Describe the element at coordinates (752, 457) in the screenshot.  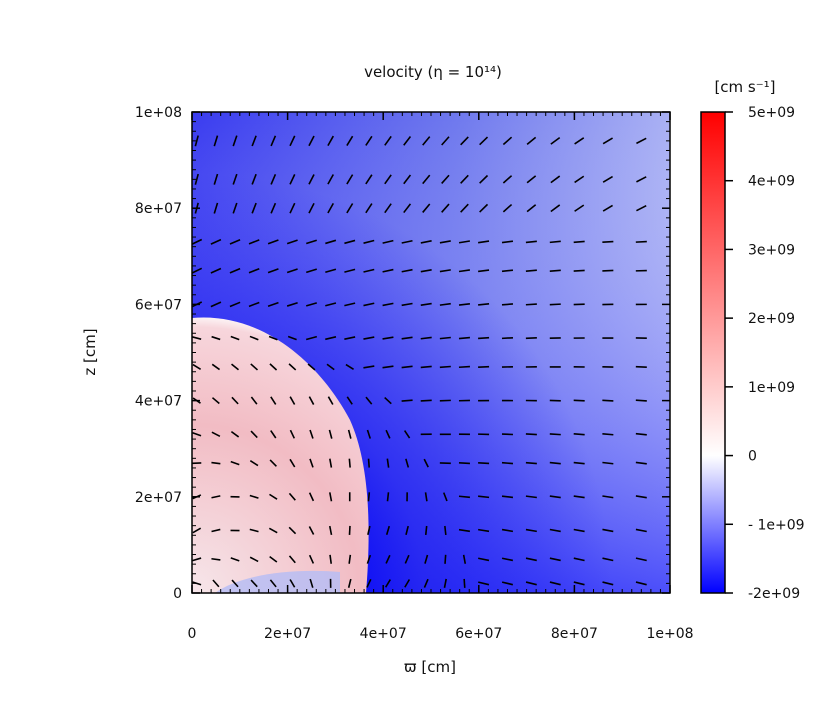
I see `colorbar-tick-label: 0` at that location.